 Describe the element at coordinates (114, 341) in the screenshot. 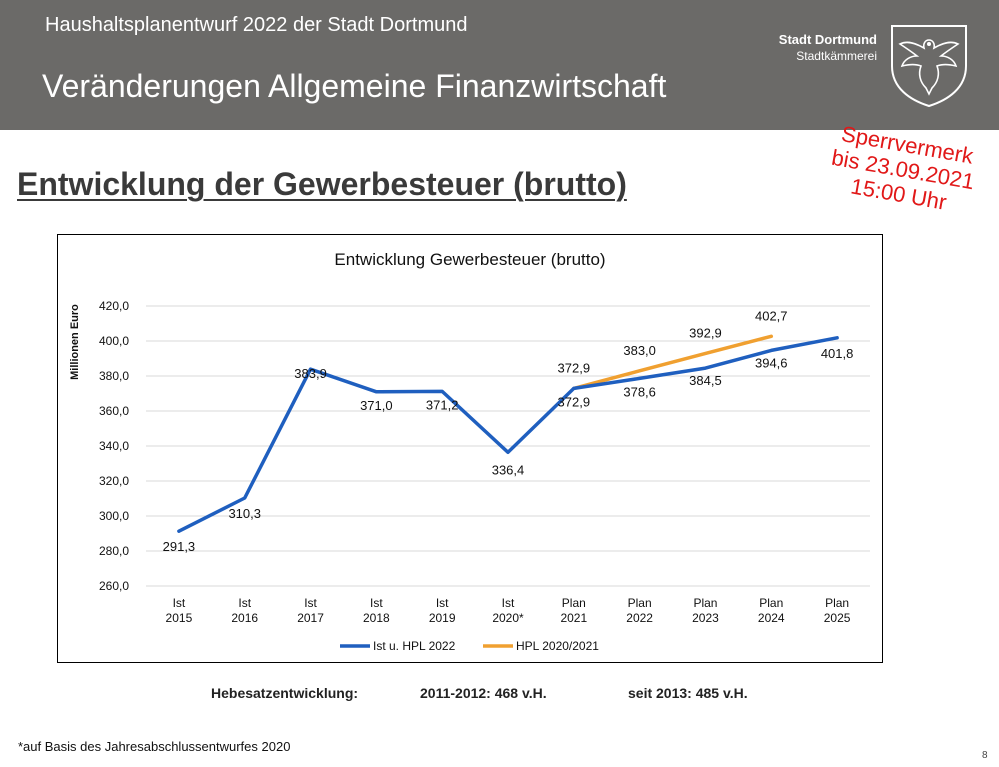

I see `y-tick-label: 400,0` at that location.